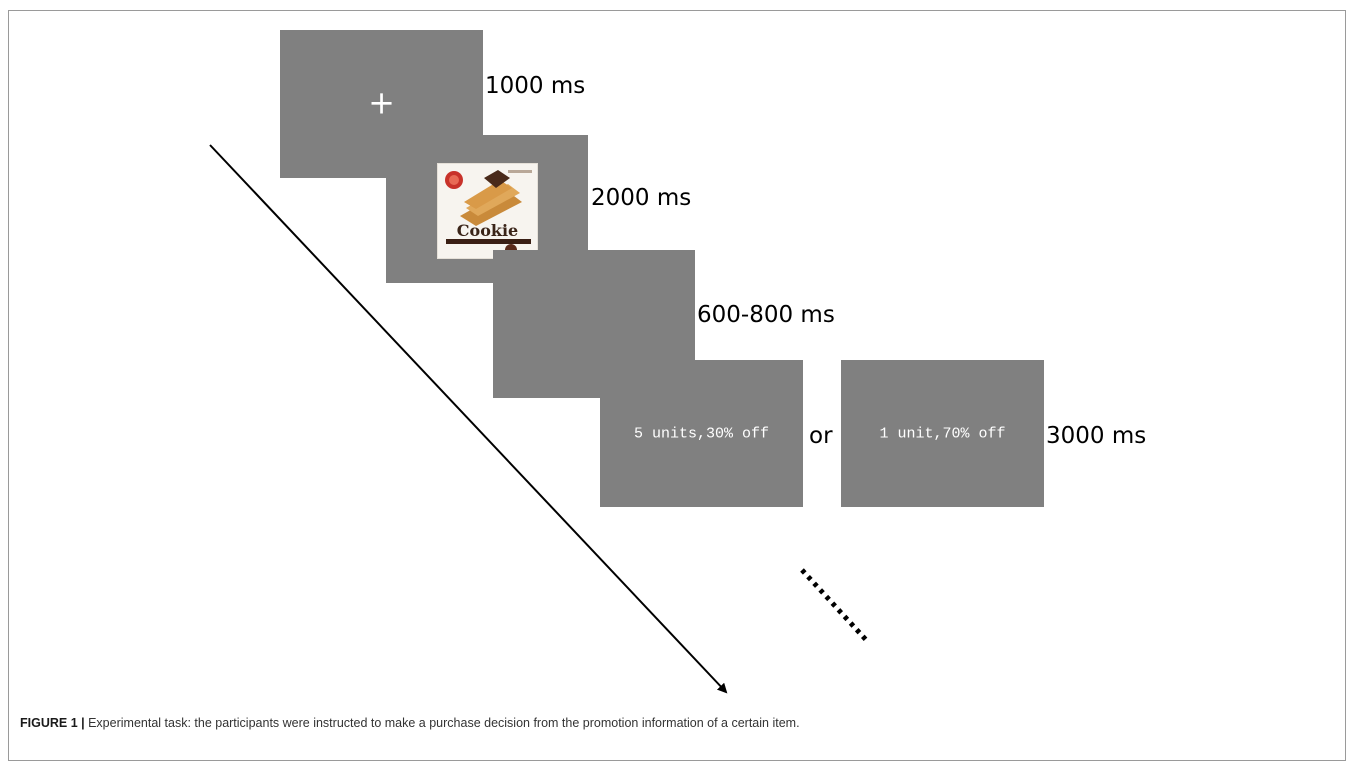 This screenshot has height=769, width=1355. I want to click on cookie-box-icon: Cookie, so click(487, 211).